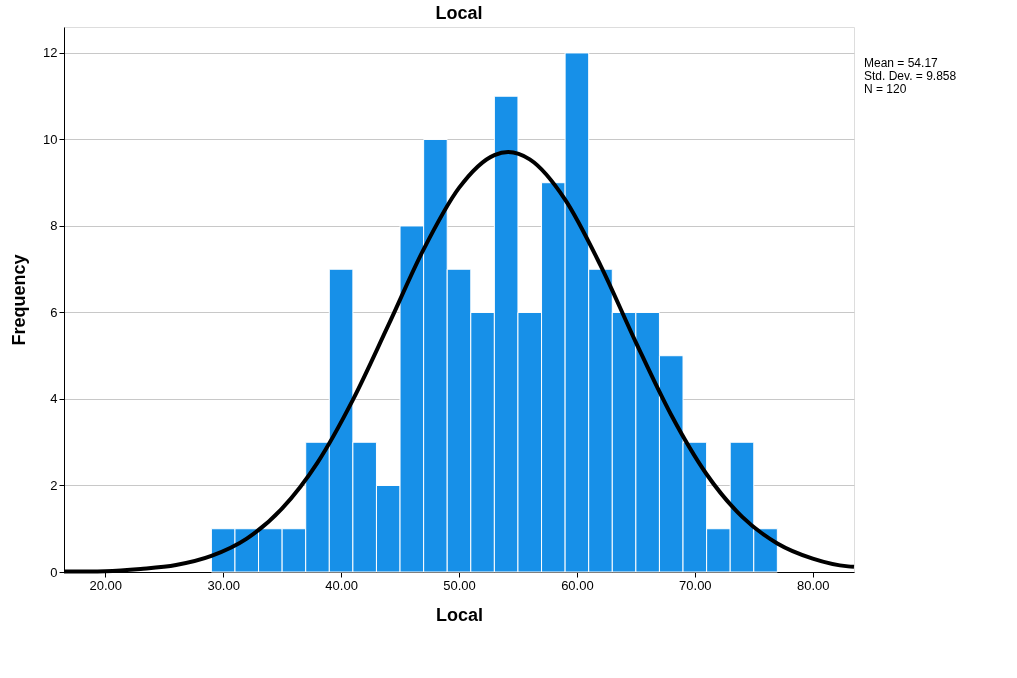 The width and height of the screenshot is (1017, 678). I want to click on text: Std. Dev. = 9.858, so click(910, 76).